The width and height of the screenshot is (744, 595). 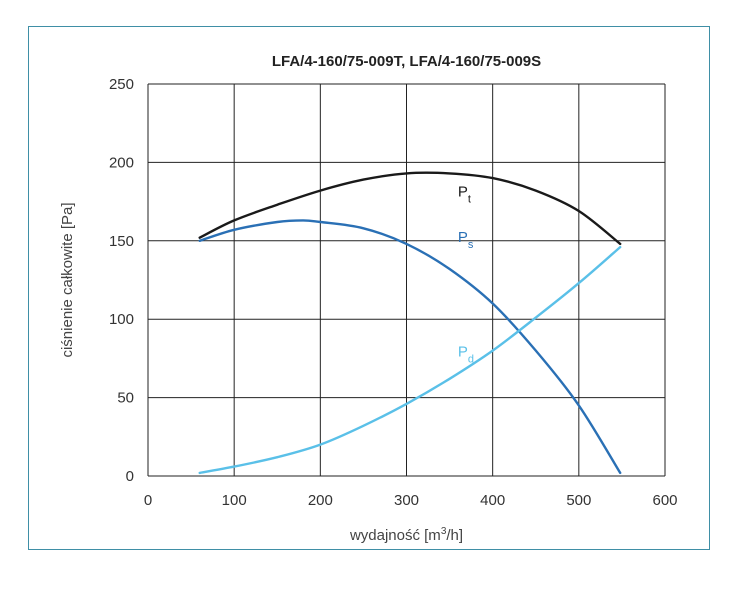 What do you see at coordinates (121, 84) in the screenshot?
I see `y-tick-label: 250` at bounding box center [121, 84].